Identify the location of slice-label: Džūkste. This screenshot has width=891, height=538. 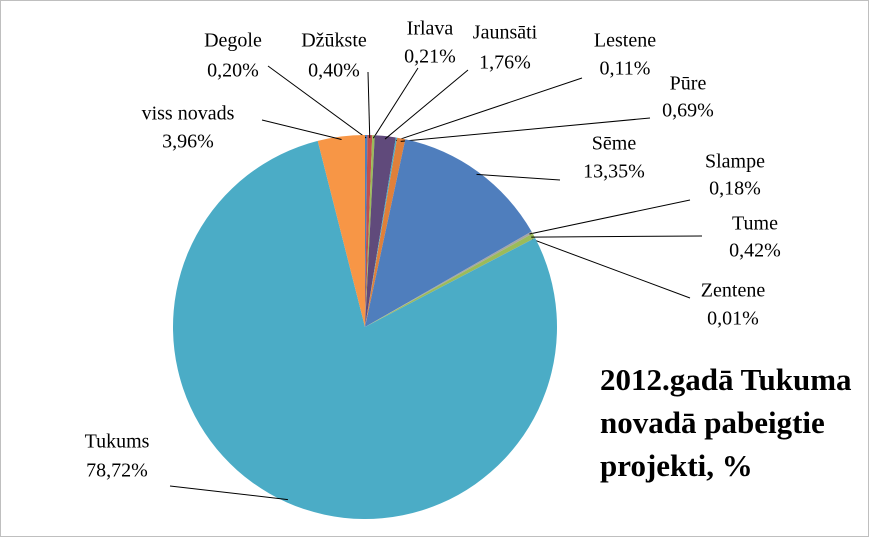
(334, 41).